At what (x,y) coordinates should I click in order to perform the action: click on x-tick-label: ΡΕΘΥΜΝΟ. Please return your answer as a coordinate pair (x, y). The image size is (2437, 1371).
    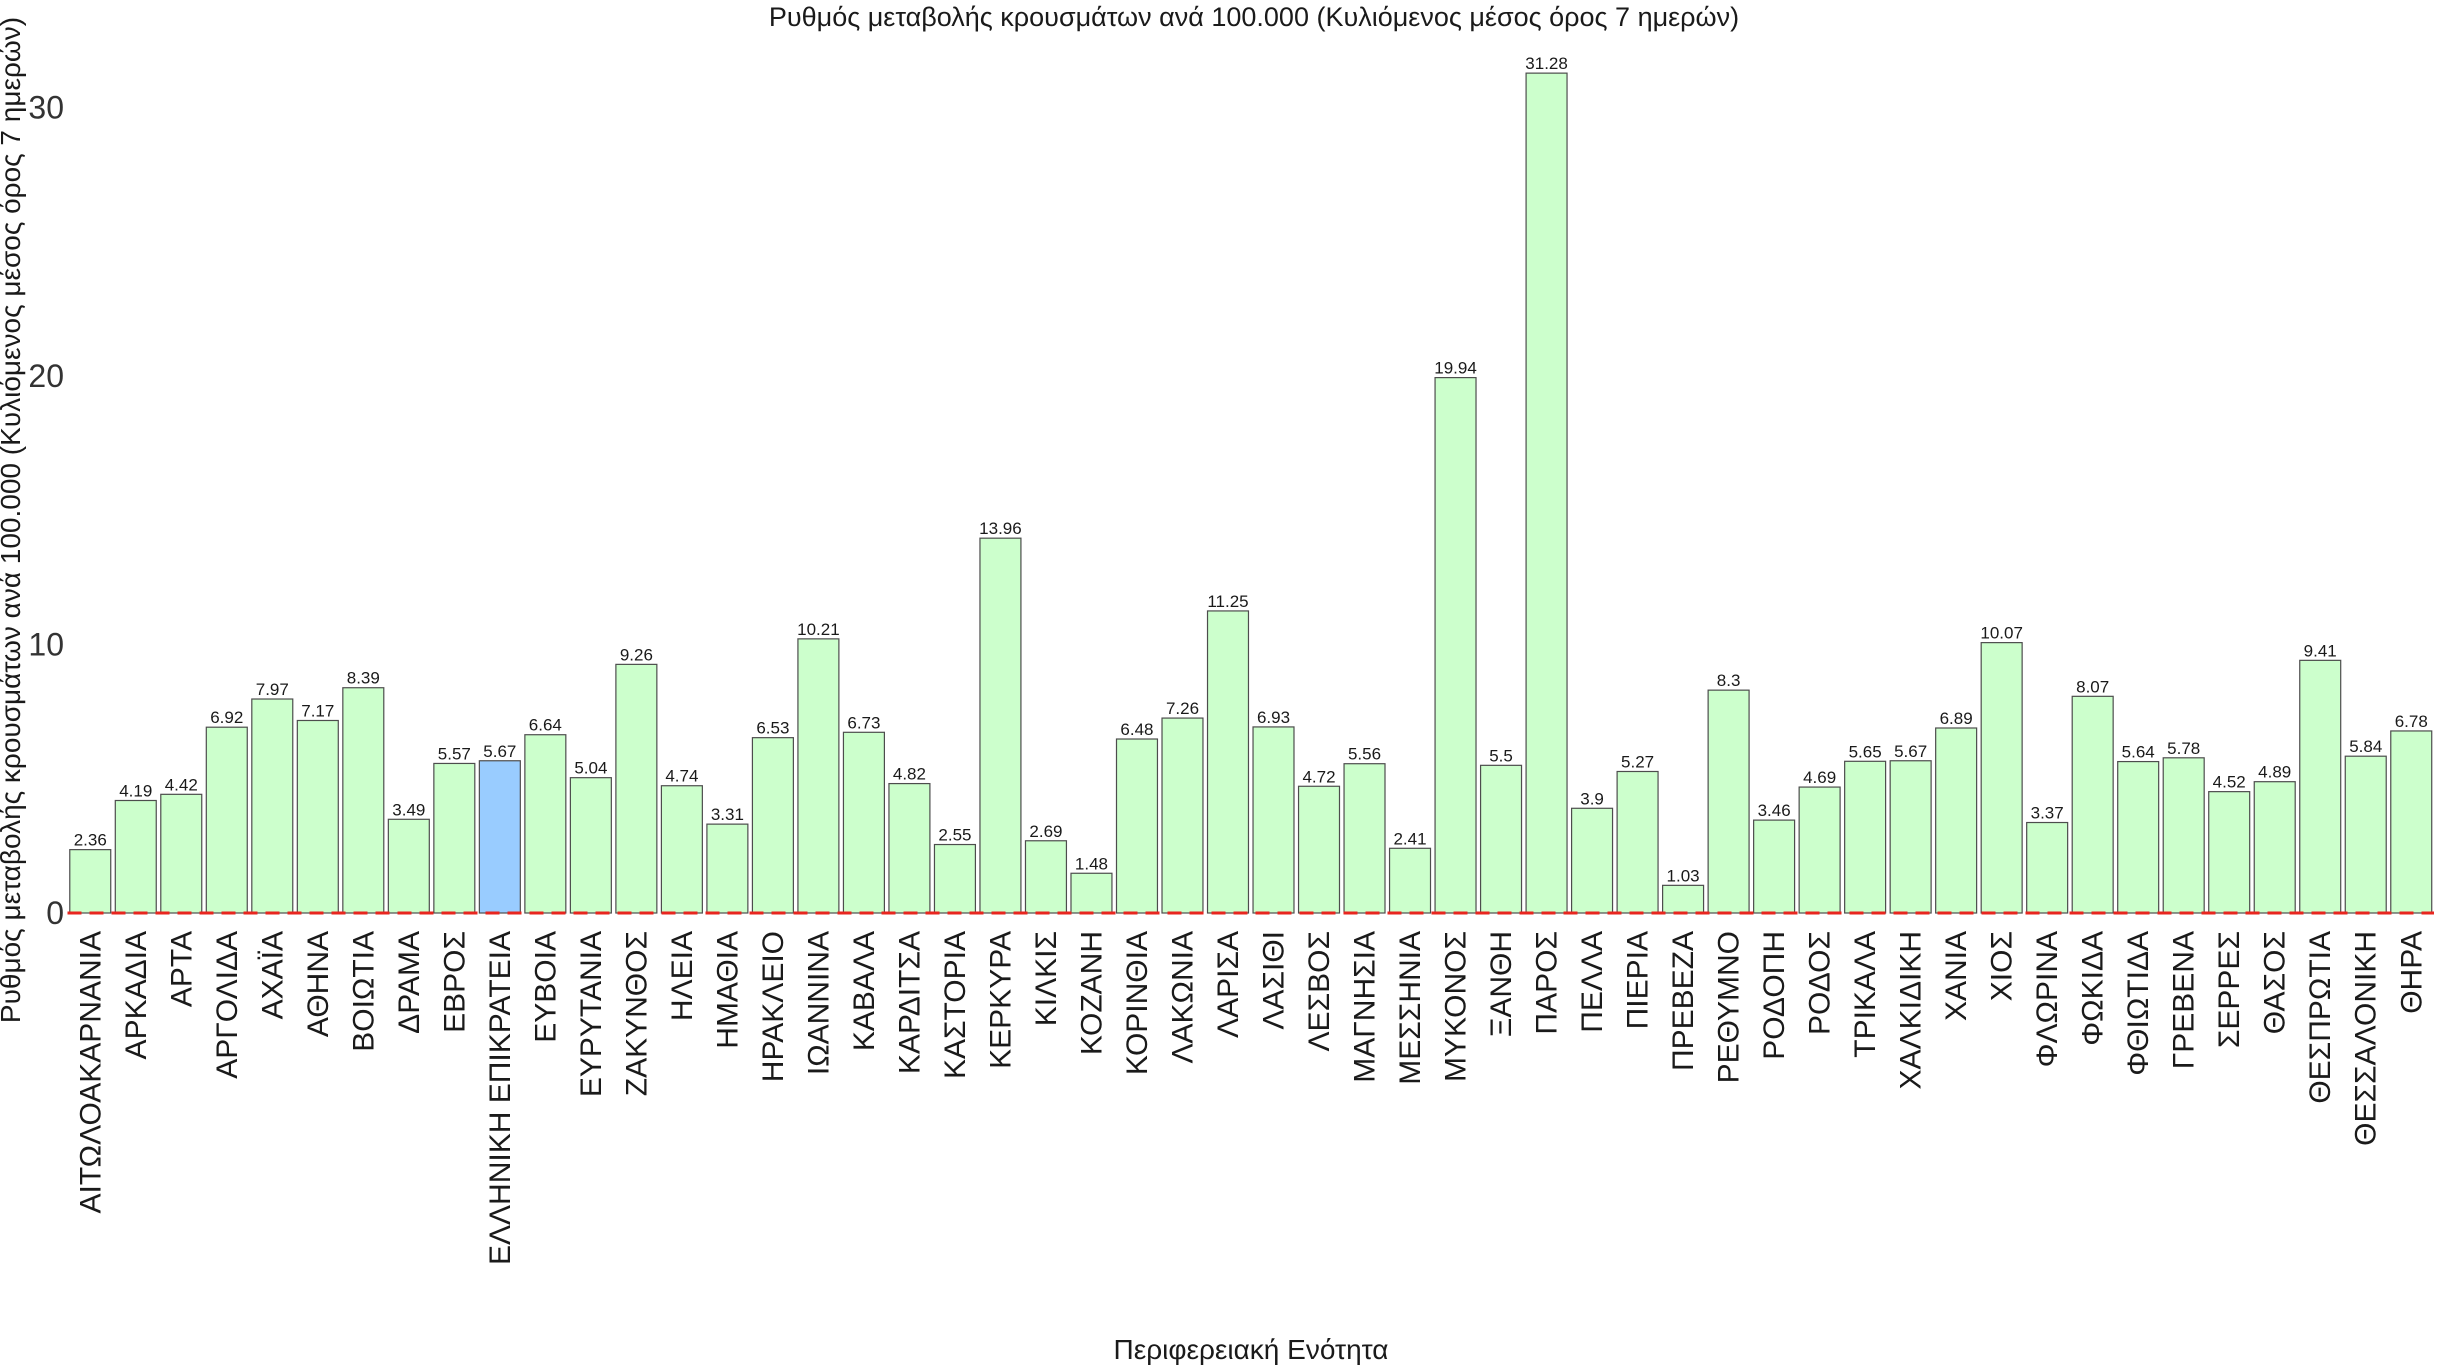
    Looking at the image, I should click on (1729, 1007).